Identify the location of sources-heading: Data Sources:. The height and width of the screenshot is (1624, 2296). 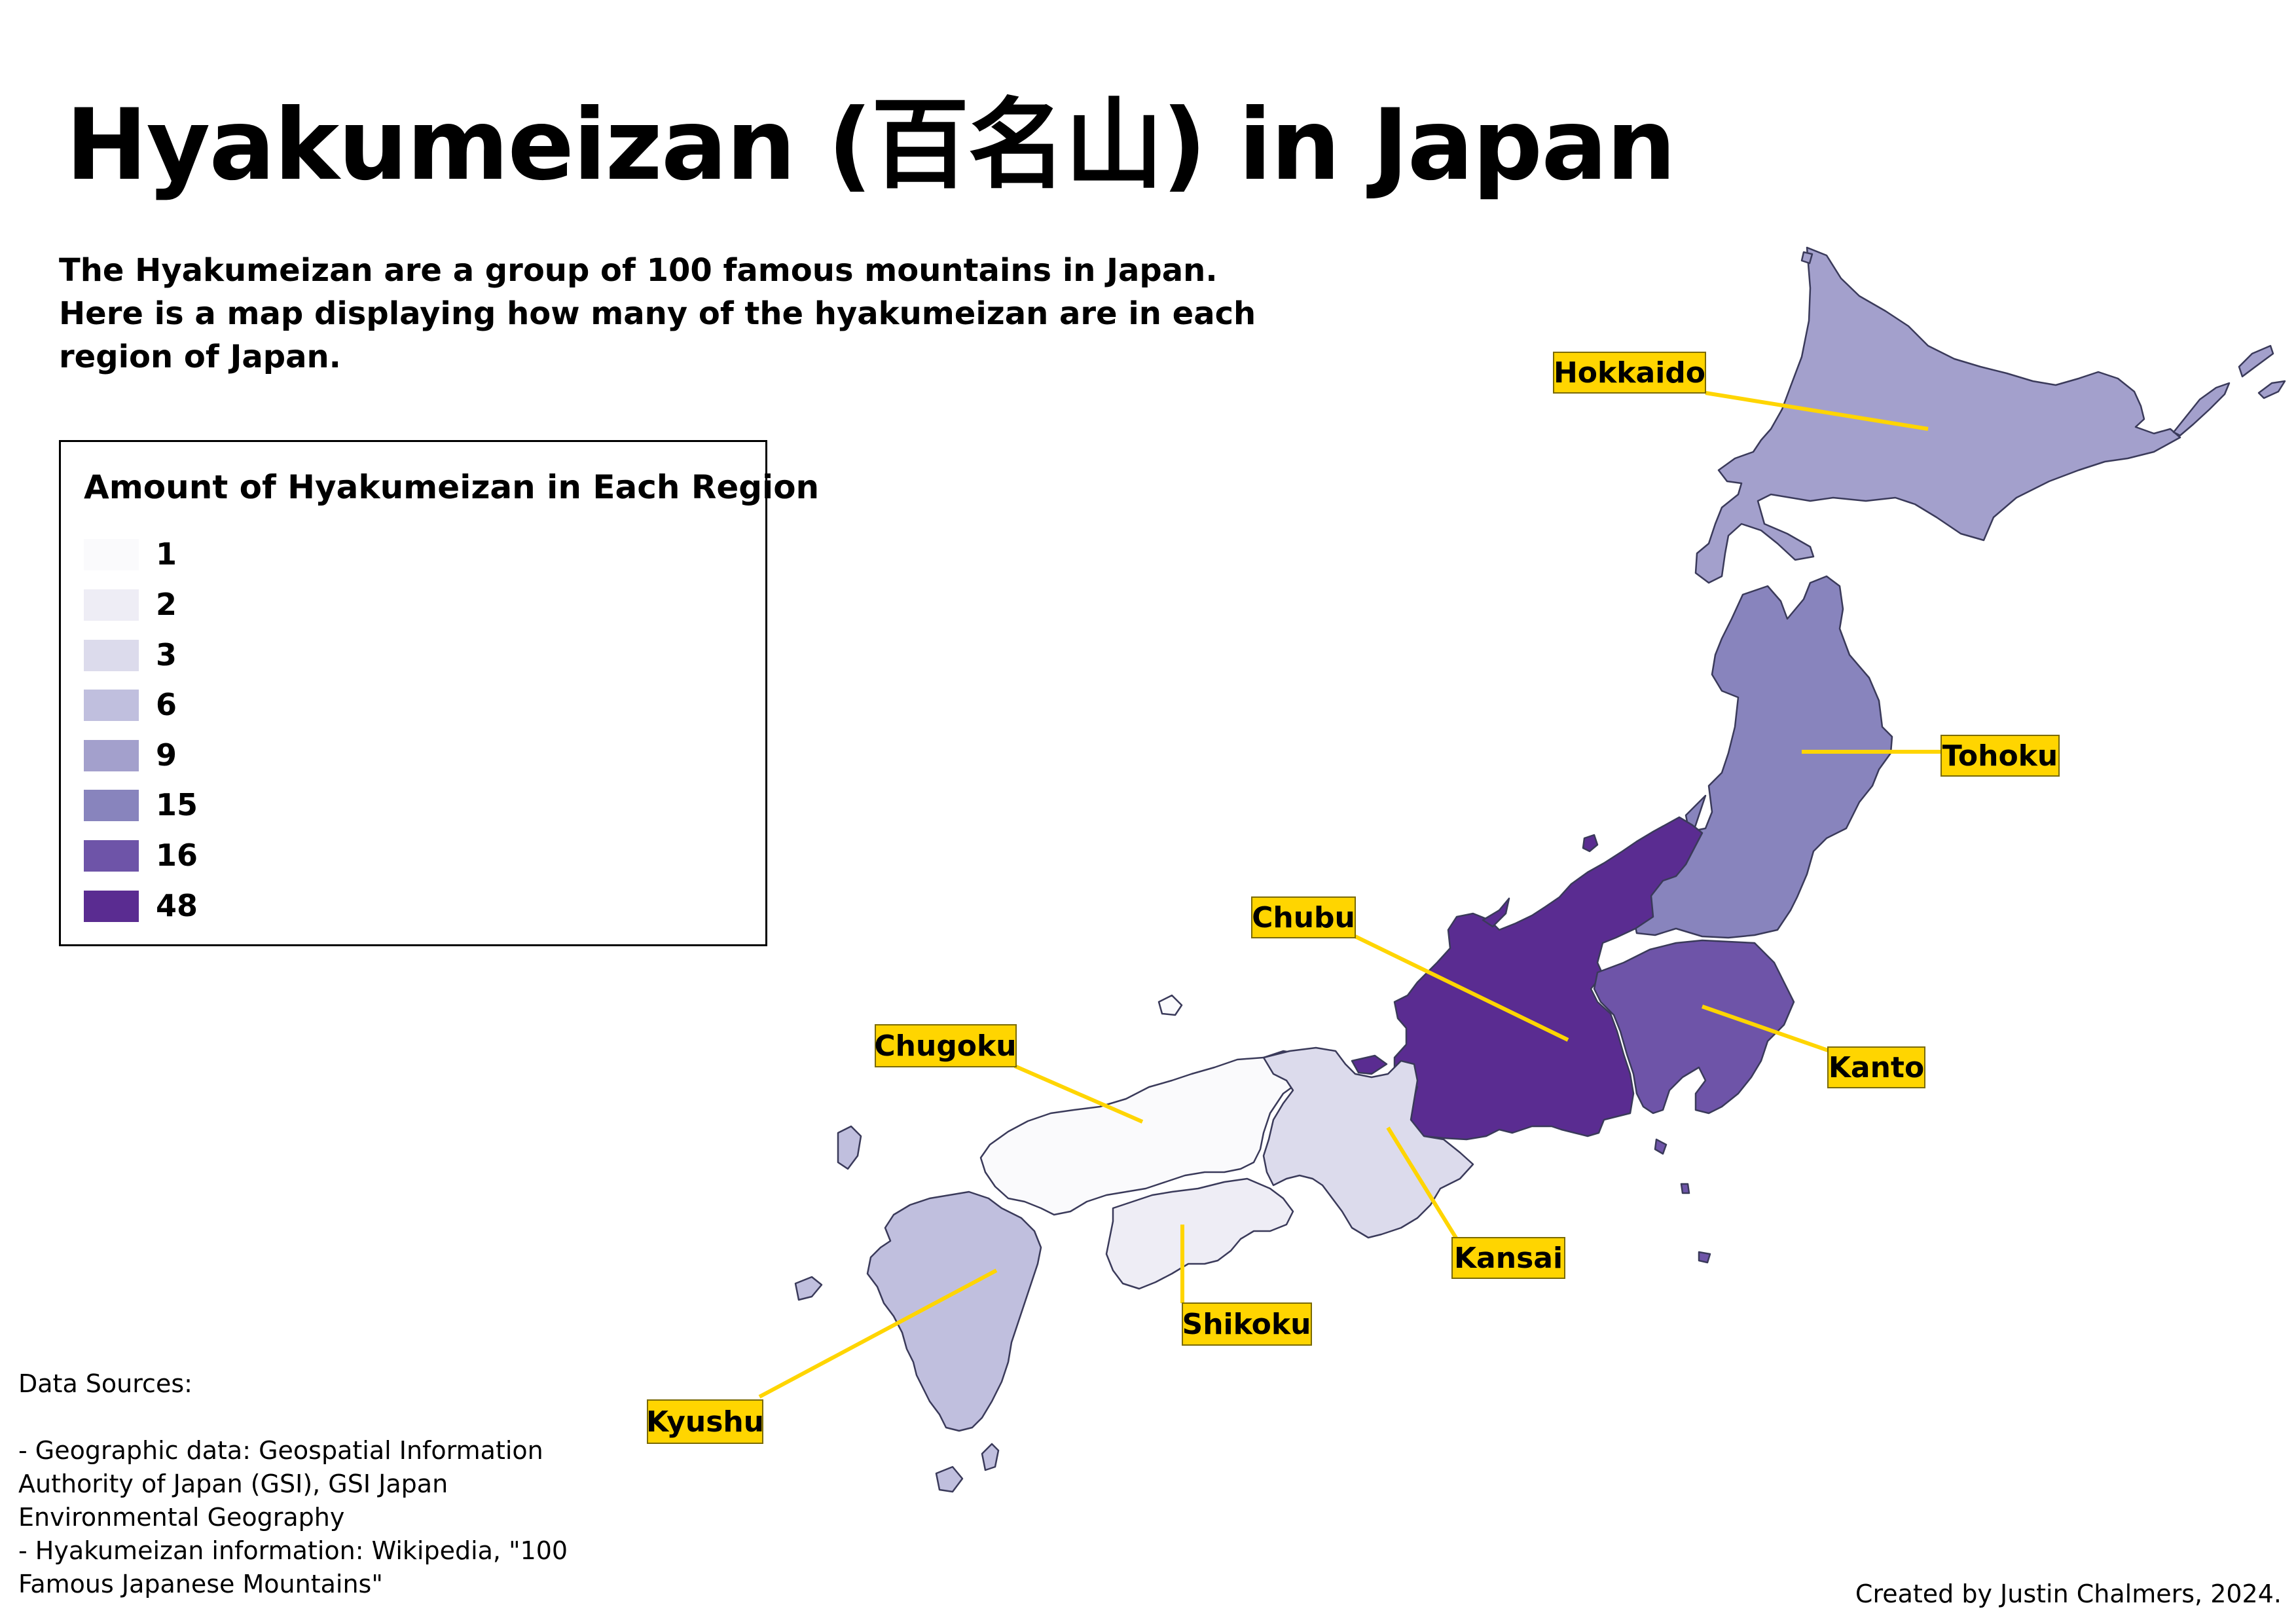
(105, 1383).